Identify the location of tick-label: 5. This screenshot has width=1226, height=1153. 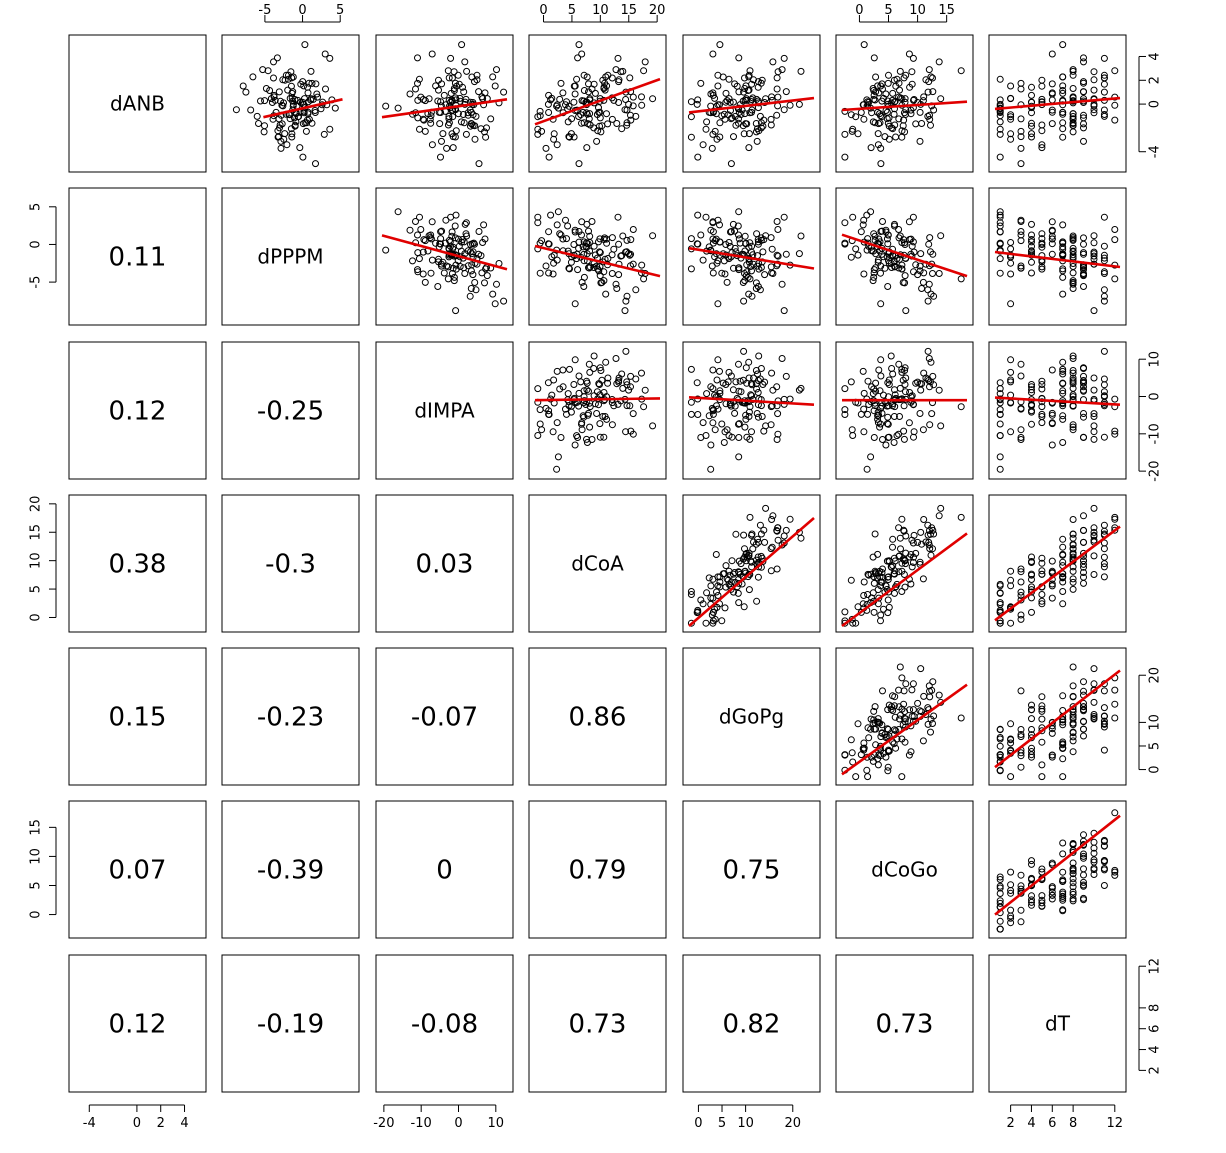
(340, 10).